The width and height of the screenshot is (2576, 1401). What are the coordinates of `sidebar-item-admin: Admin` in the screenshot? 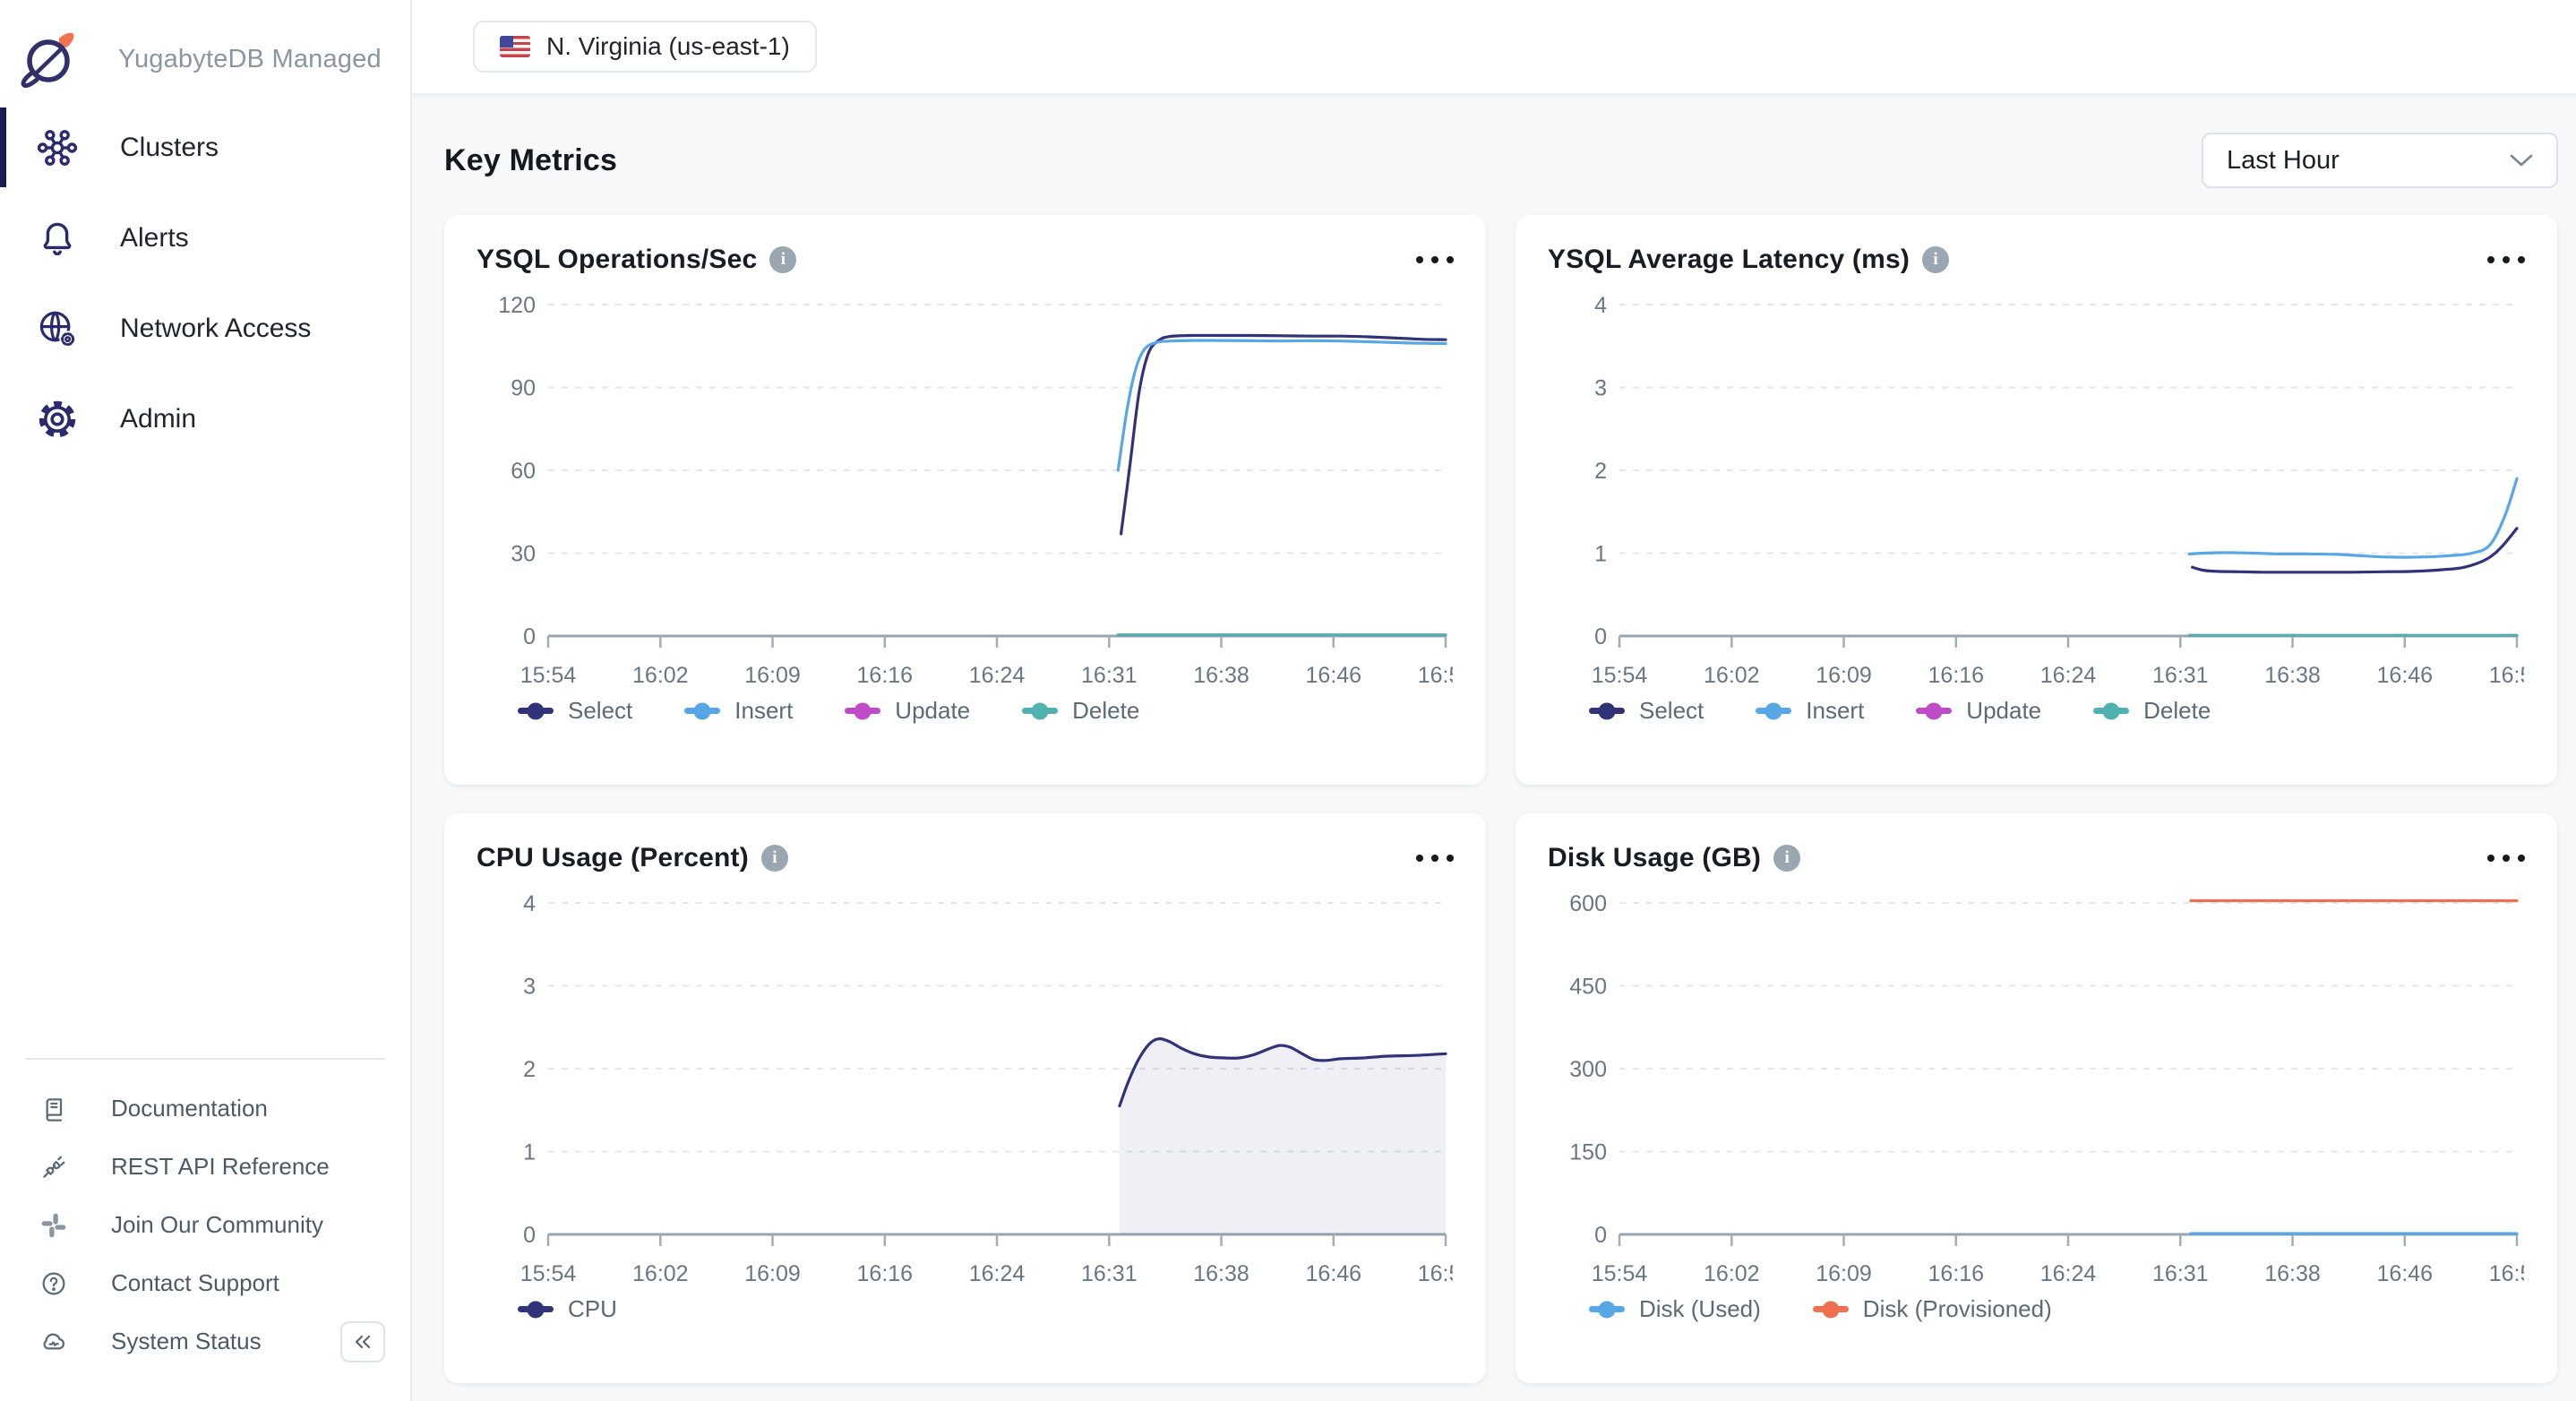 It's located at (205, 419).